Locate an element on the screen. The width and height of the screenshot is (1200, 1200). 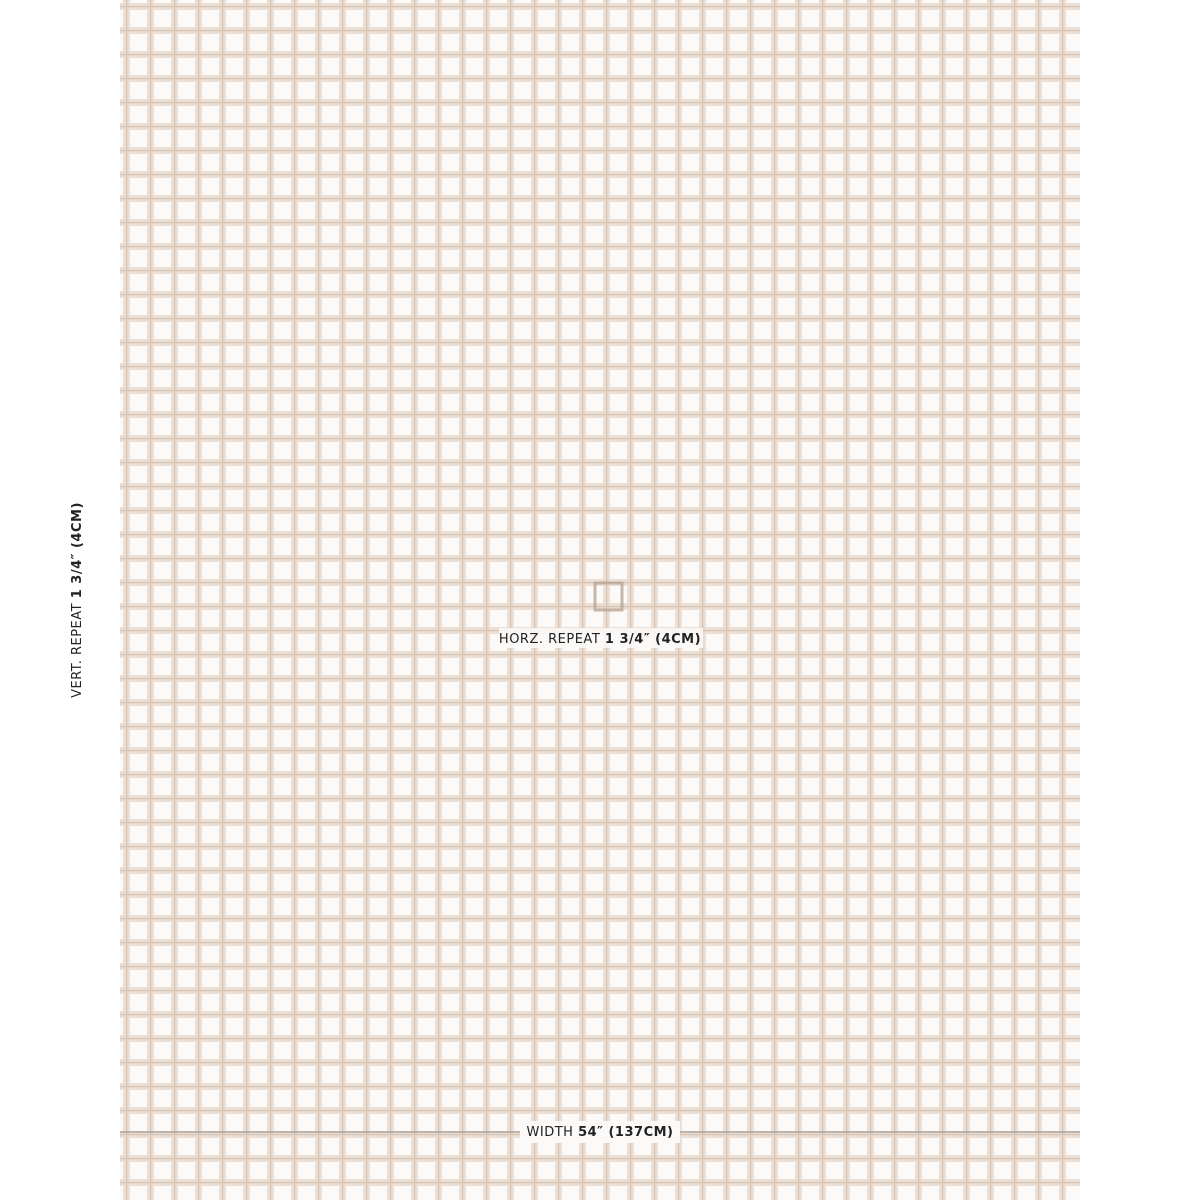
width-value: 54″ (137CM) is located at coordinates (625, 1132).